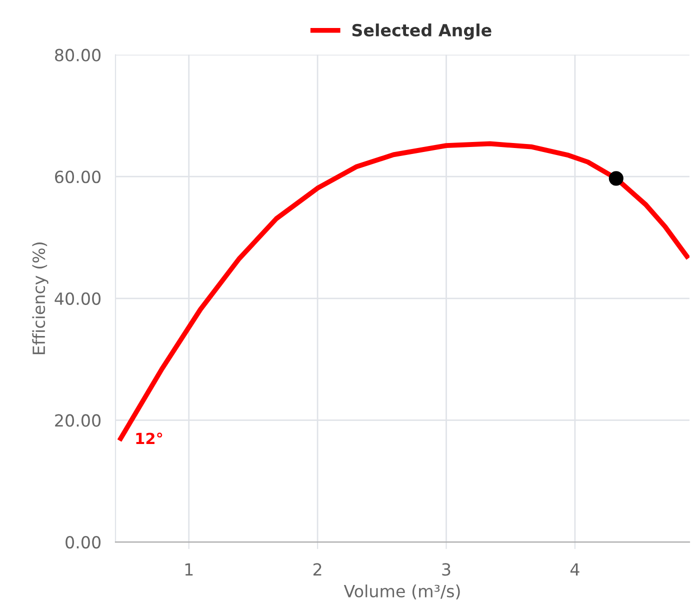  What do you see at coordinates (149, 438) in the screenshot?
I see `annotation: 12°` at bounding box center [149, 438].